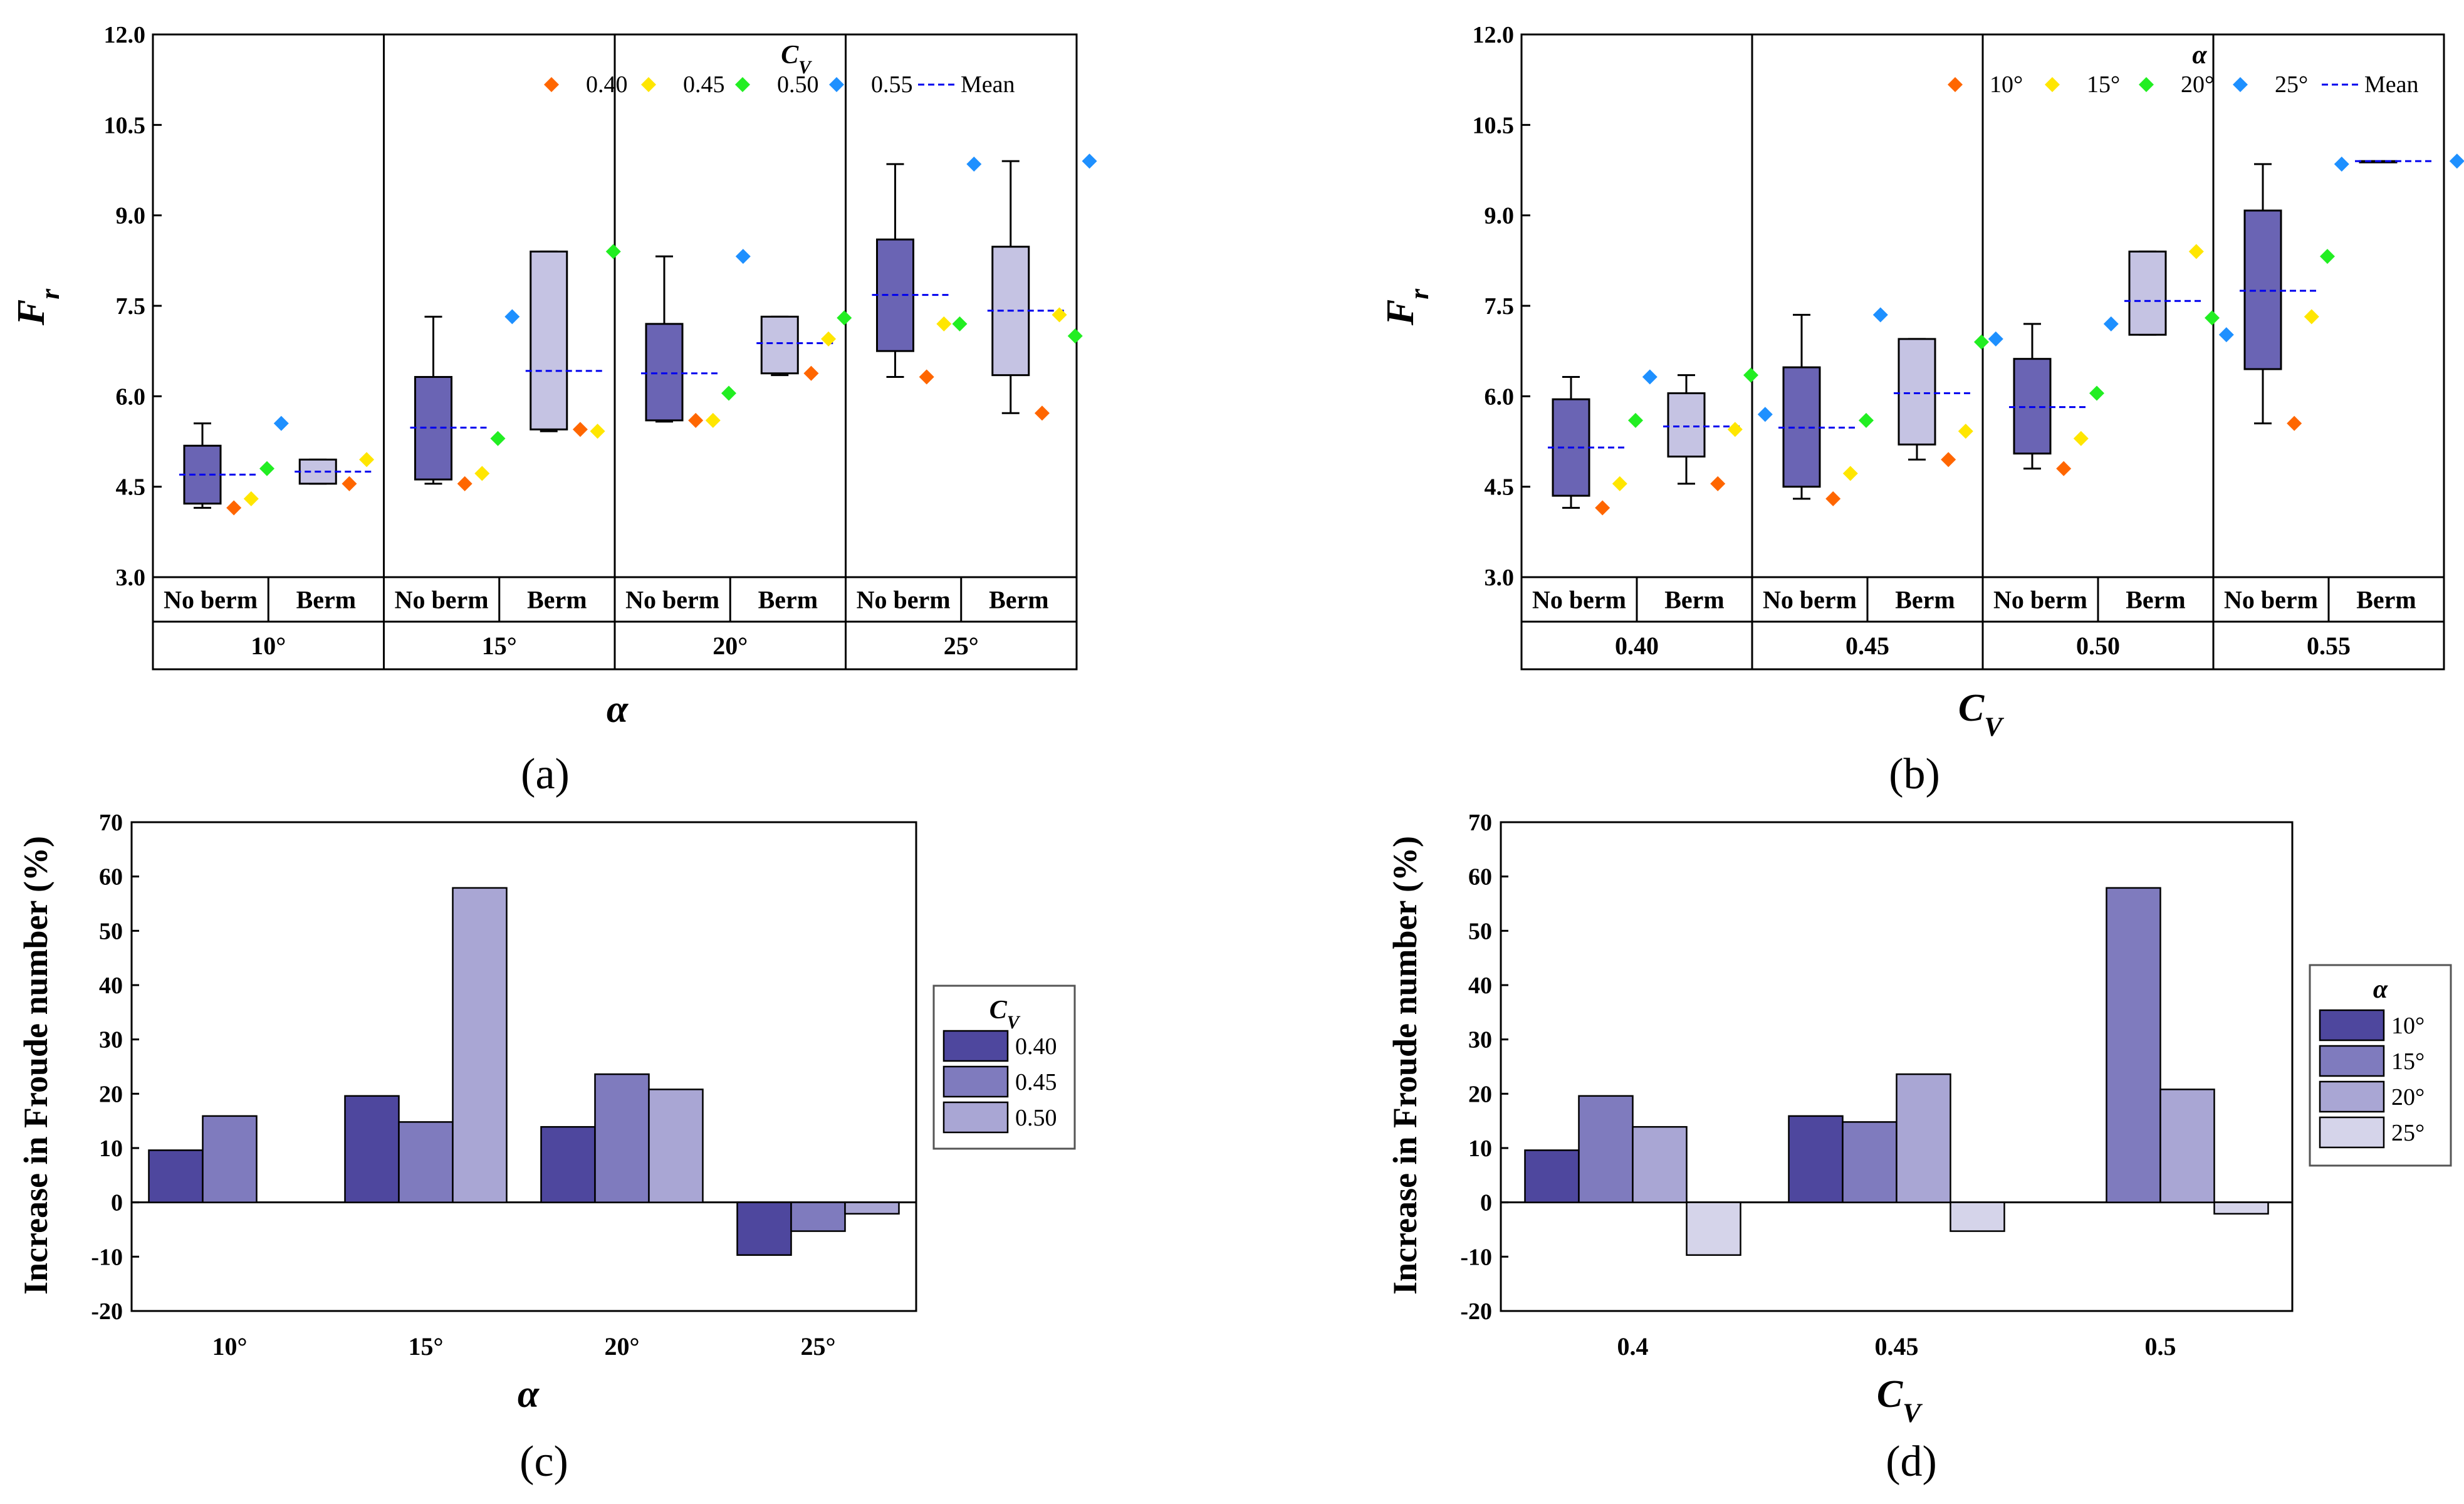 The width and height of the screenshot is (2464, 1504). I want to click on group-label: 15°, so click(499, 646).